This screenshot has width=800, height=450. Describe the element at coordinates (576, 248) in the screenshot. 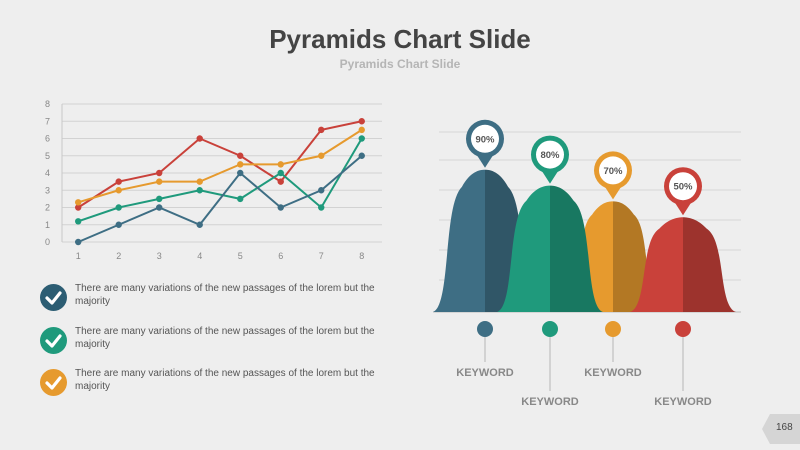

I see `pyramid-bar-2-right` at that location.